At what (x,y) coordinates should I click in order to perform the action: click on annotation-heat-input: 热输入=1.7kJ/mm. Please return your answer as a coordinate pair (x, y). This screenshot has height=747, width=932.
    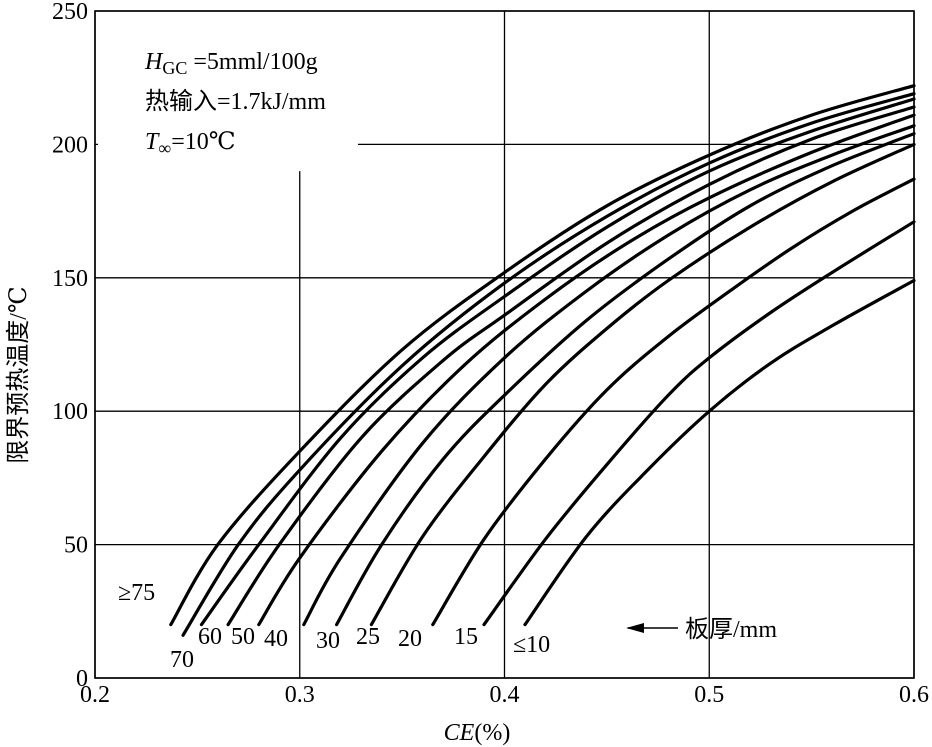
    Looking at the image, I should click on (235, 101).